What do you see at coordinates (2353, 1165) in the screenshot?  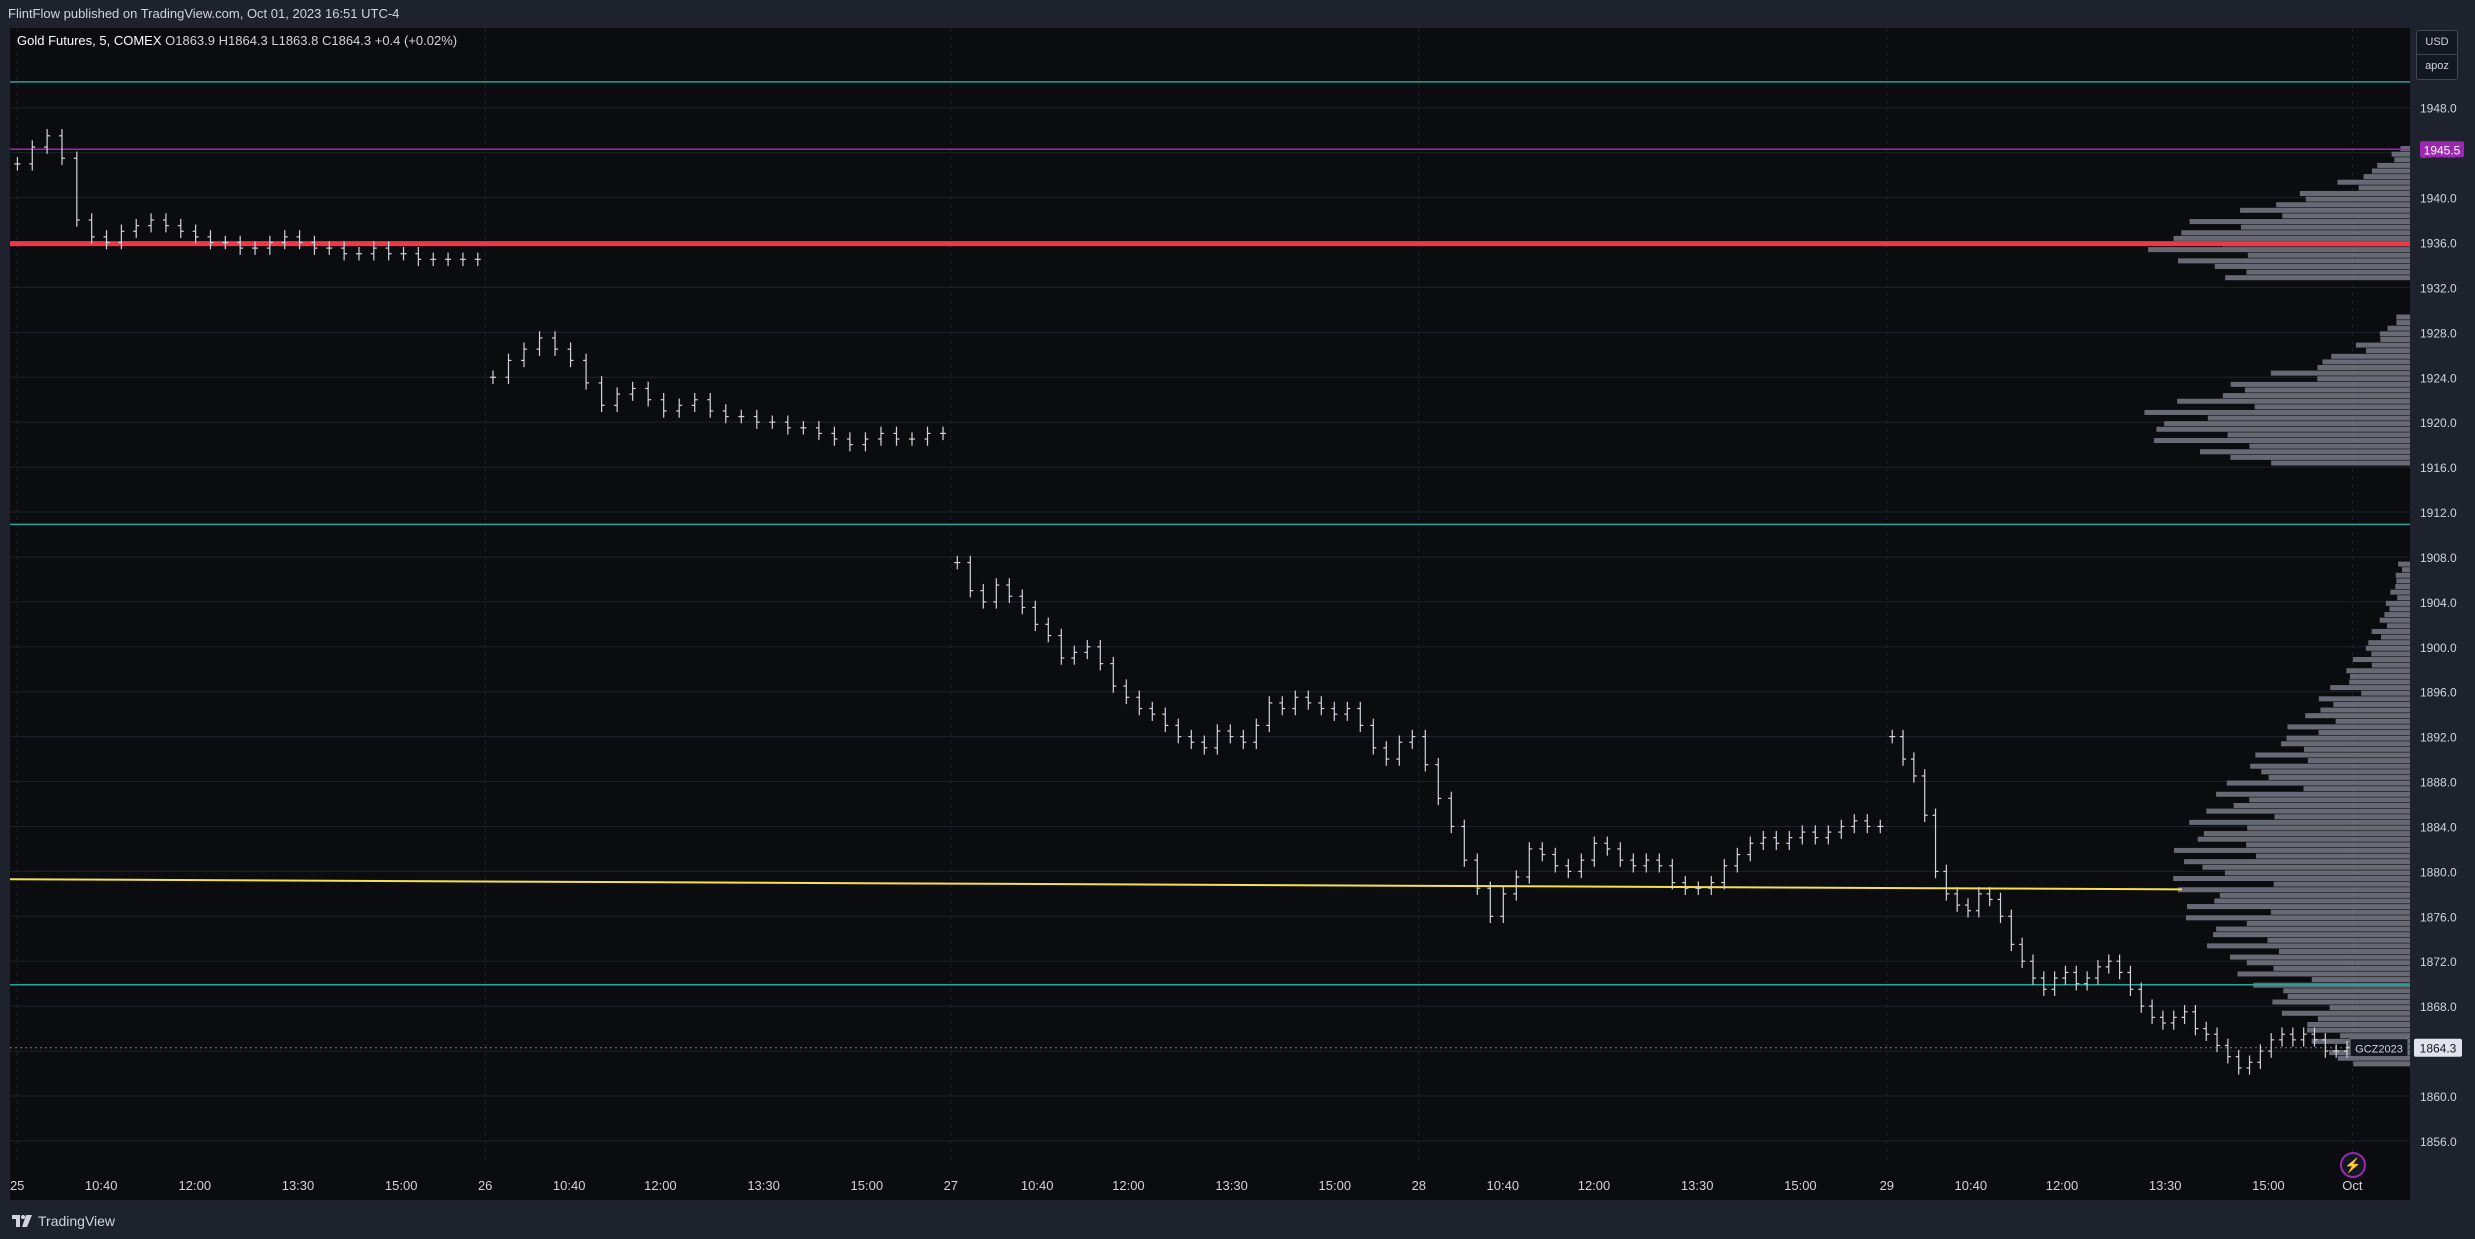 I see `lightning-icon: ⚡` at bounding box center [2353, 1165].